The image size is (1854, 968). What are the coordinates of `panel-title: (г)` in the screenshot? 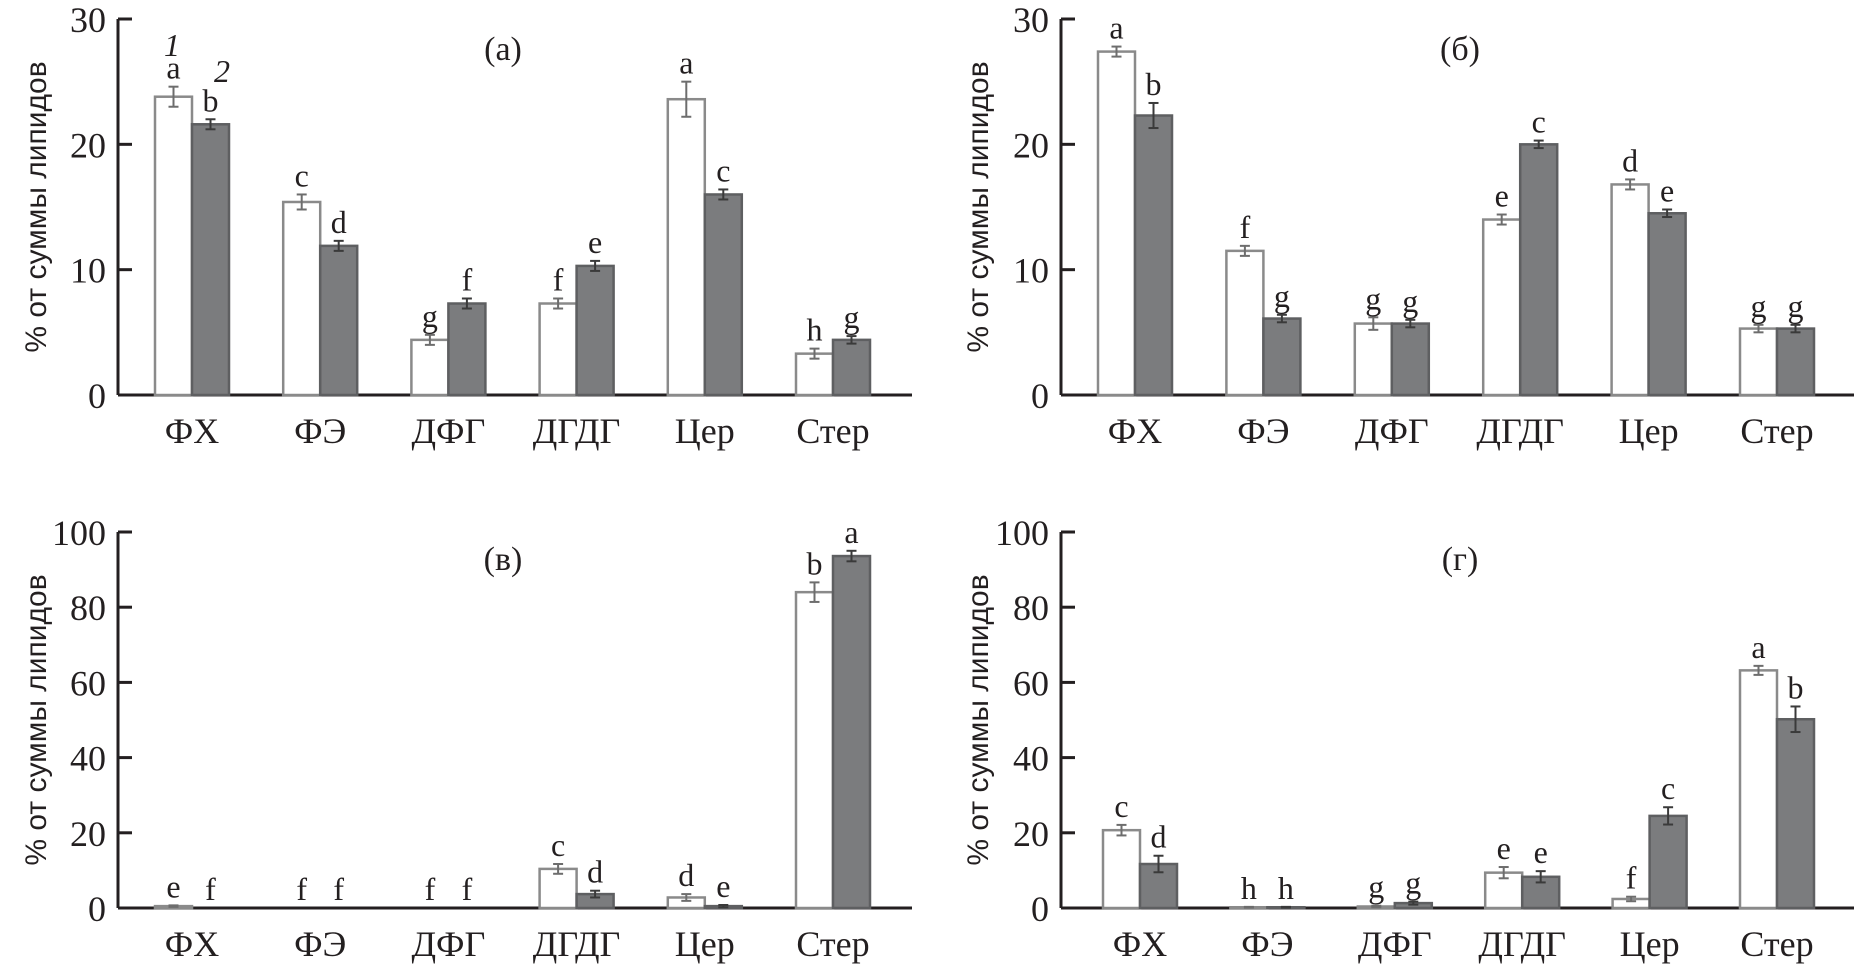 It's located at (1460, 559).